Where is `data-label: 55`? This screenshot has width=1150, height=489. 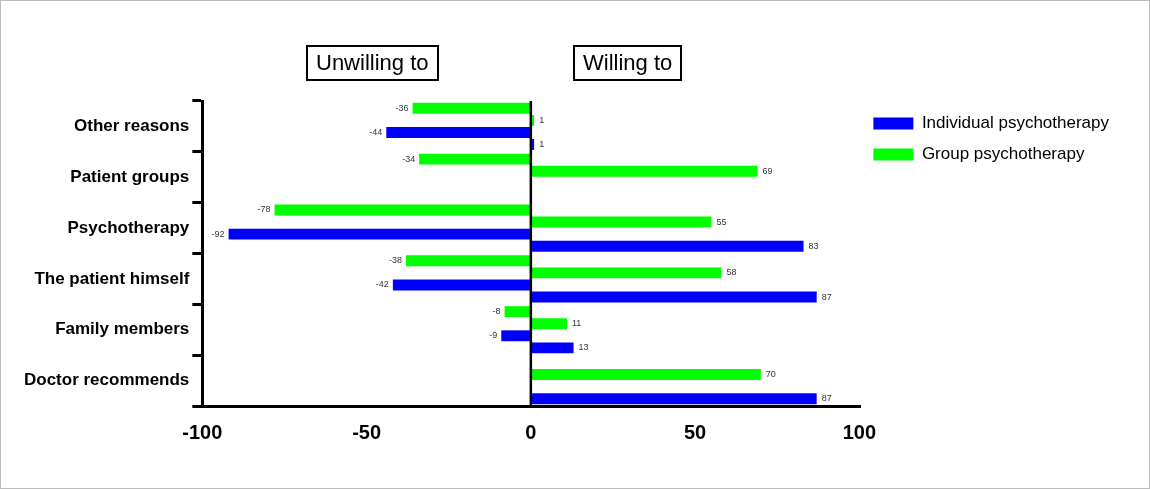 data-label: 55 is located at coordinates (721, 221).